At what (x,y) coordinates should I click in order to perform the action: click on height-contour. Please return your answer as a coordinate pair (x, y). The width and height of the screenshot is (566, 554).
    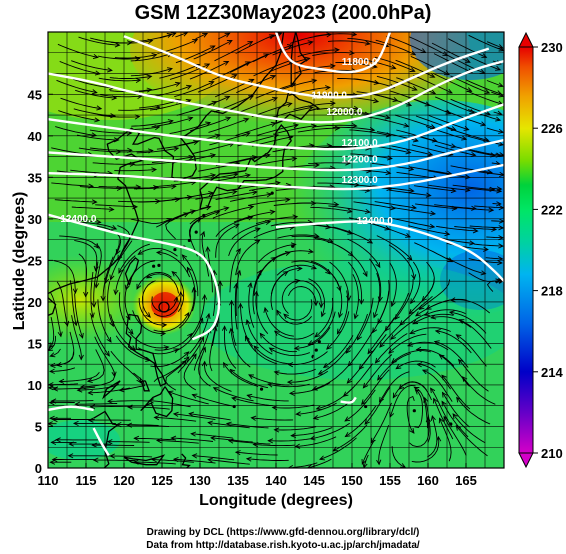
    Looking at the image, I should click on (134, 277).